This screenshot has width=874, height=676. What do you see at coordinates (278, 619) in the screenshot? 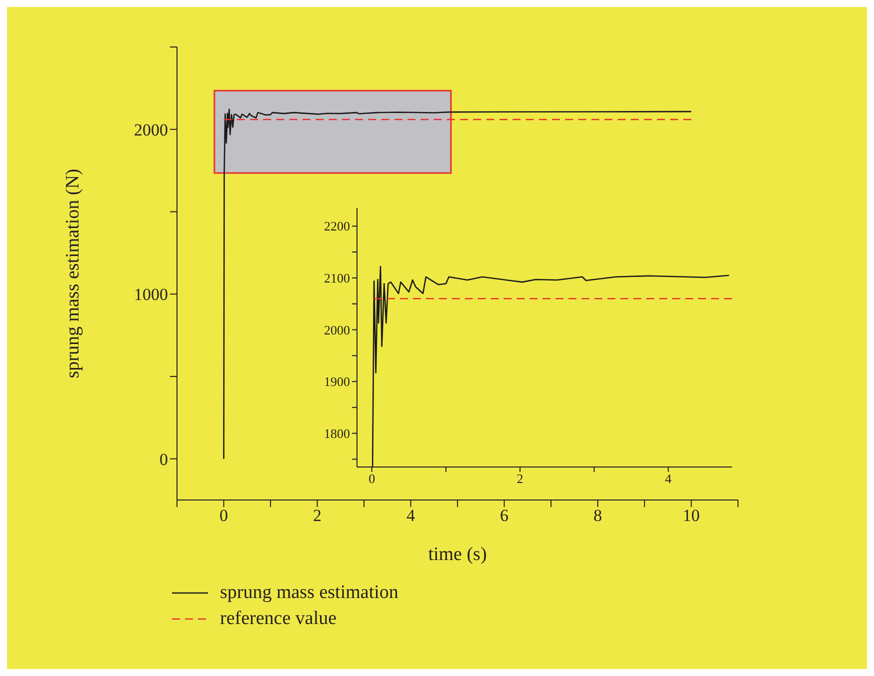
I see `legend-label: reference value` at bounding box center [278, 619].